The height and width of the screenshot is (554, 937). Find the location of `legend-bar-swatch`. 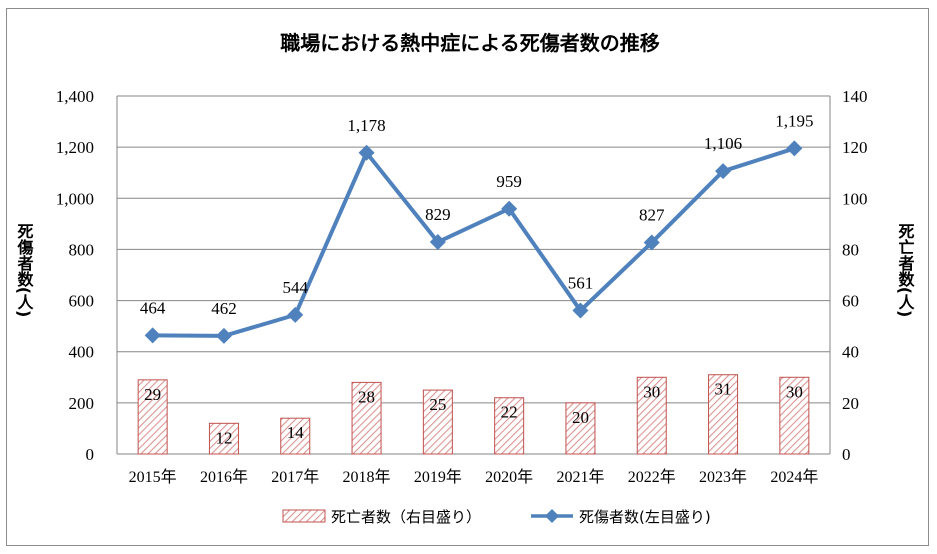

legend-bar-swatch is located at coordinates (304, 516).